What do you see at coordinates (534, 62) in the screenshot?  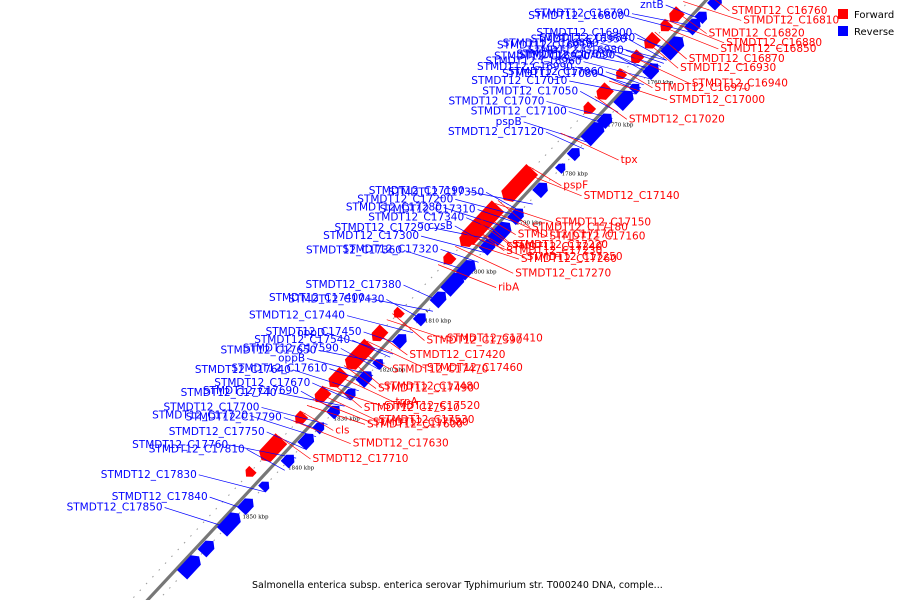 I see `gene-label: STMDT12_C16960` at bounding box center [534, 62].